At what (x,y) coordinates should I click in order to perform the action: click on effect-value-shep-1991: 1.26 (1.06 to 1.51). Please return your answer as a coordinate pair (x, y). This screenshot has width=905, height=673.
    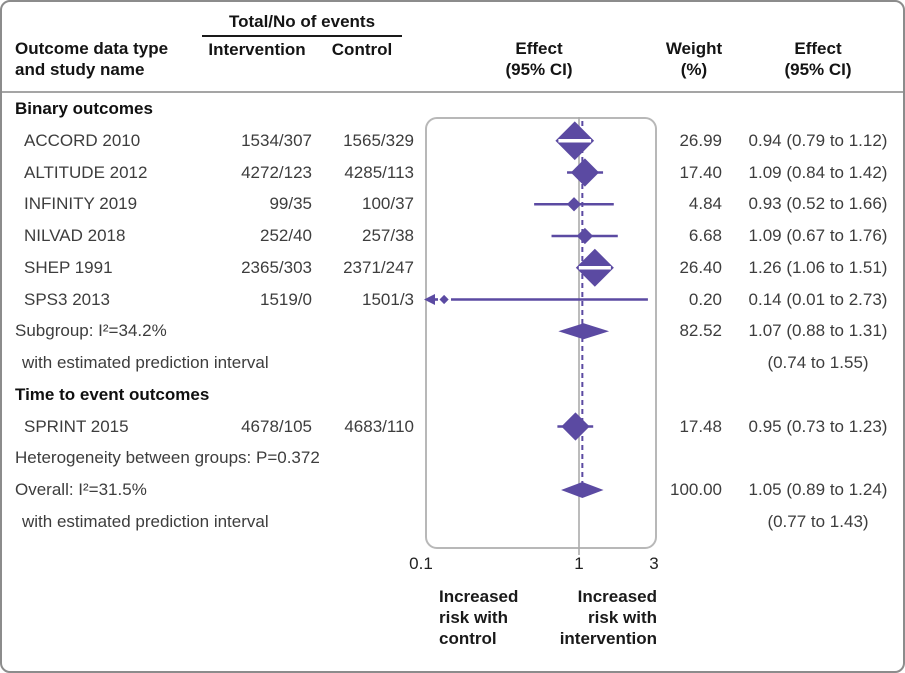
    Looking at the image, I should click on (818, 267).